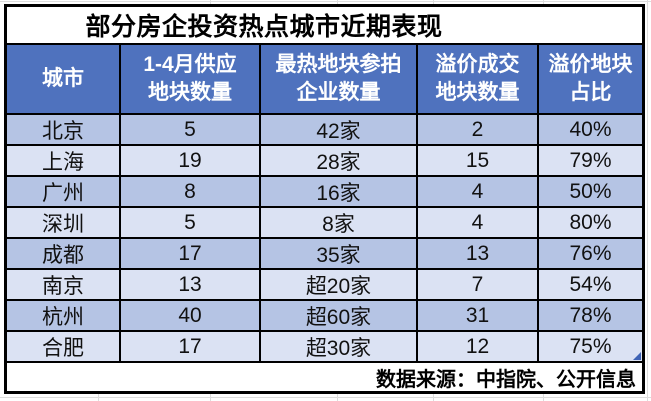 Image resolution: width=651 pixels, height=401 pixels. What do you see at coordinates (647, 200) in the screenshot?
I see `gridline-right` at bounding box center [647, 200].